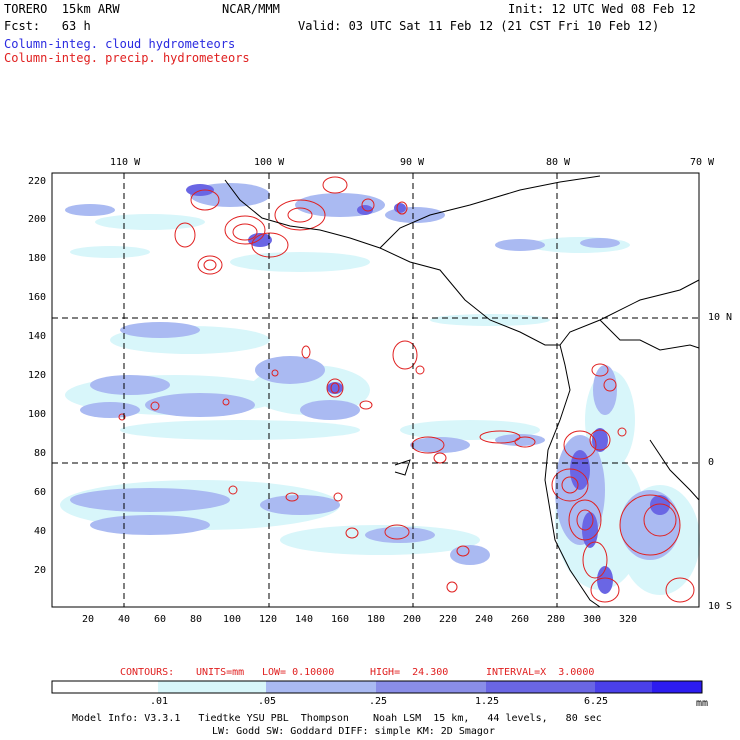 This screenshot has width=740, height=740. I want to click on lat-label-10s: 10 S, so click(720, 606).